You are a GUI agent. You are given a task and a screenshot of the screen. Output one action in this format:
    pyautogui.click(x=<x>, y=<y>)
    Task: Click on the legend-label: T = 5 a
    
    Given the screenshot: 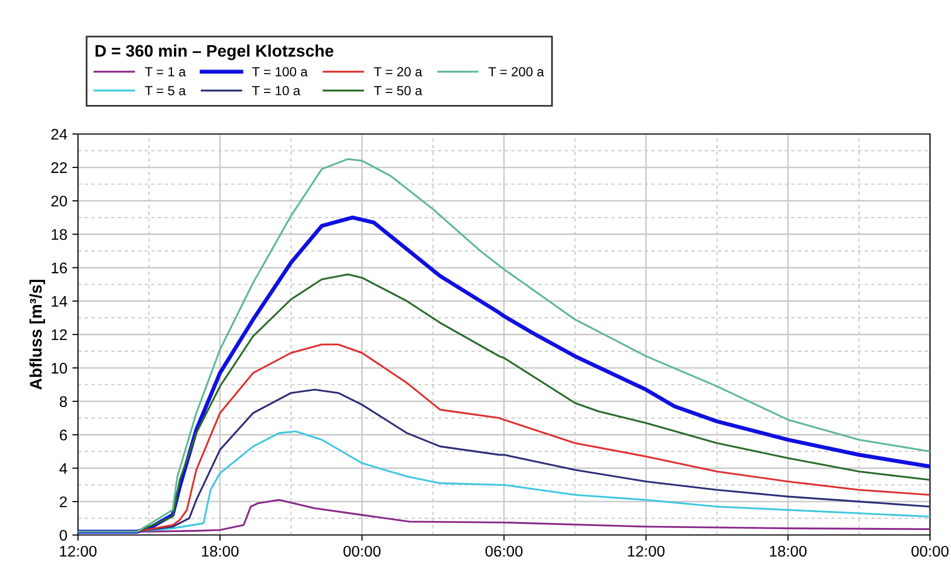 What is the action you would take?
    pyautogui.click(x=165, y=91)
    